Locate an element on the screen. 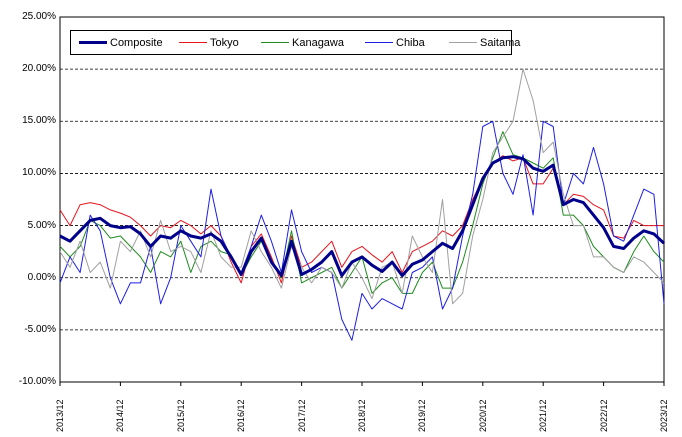 This screenshot has width=682, height=437. y-tick-label: 20.00% is located at coordinates (39, 69).